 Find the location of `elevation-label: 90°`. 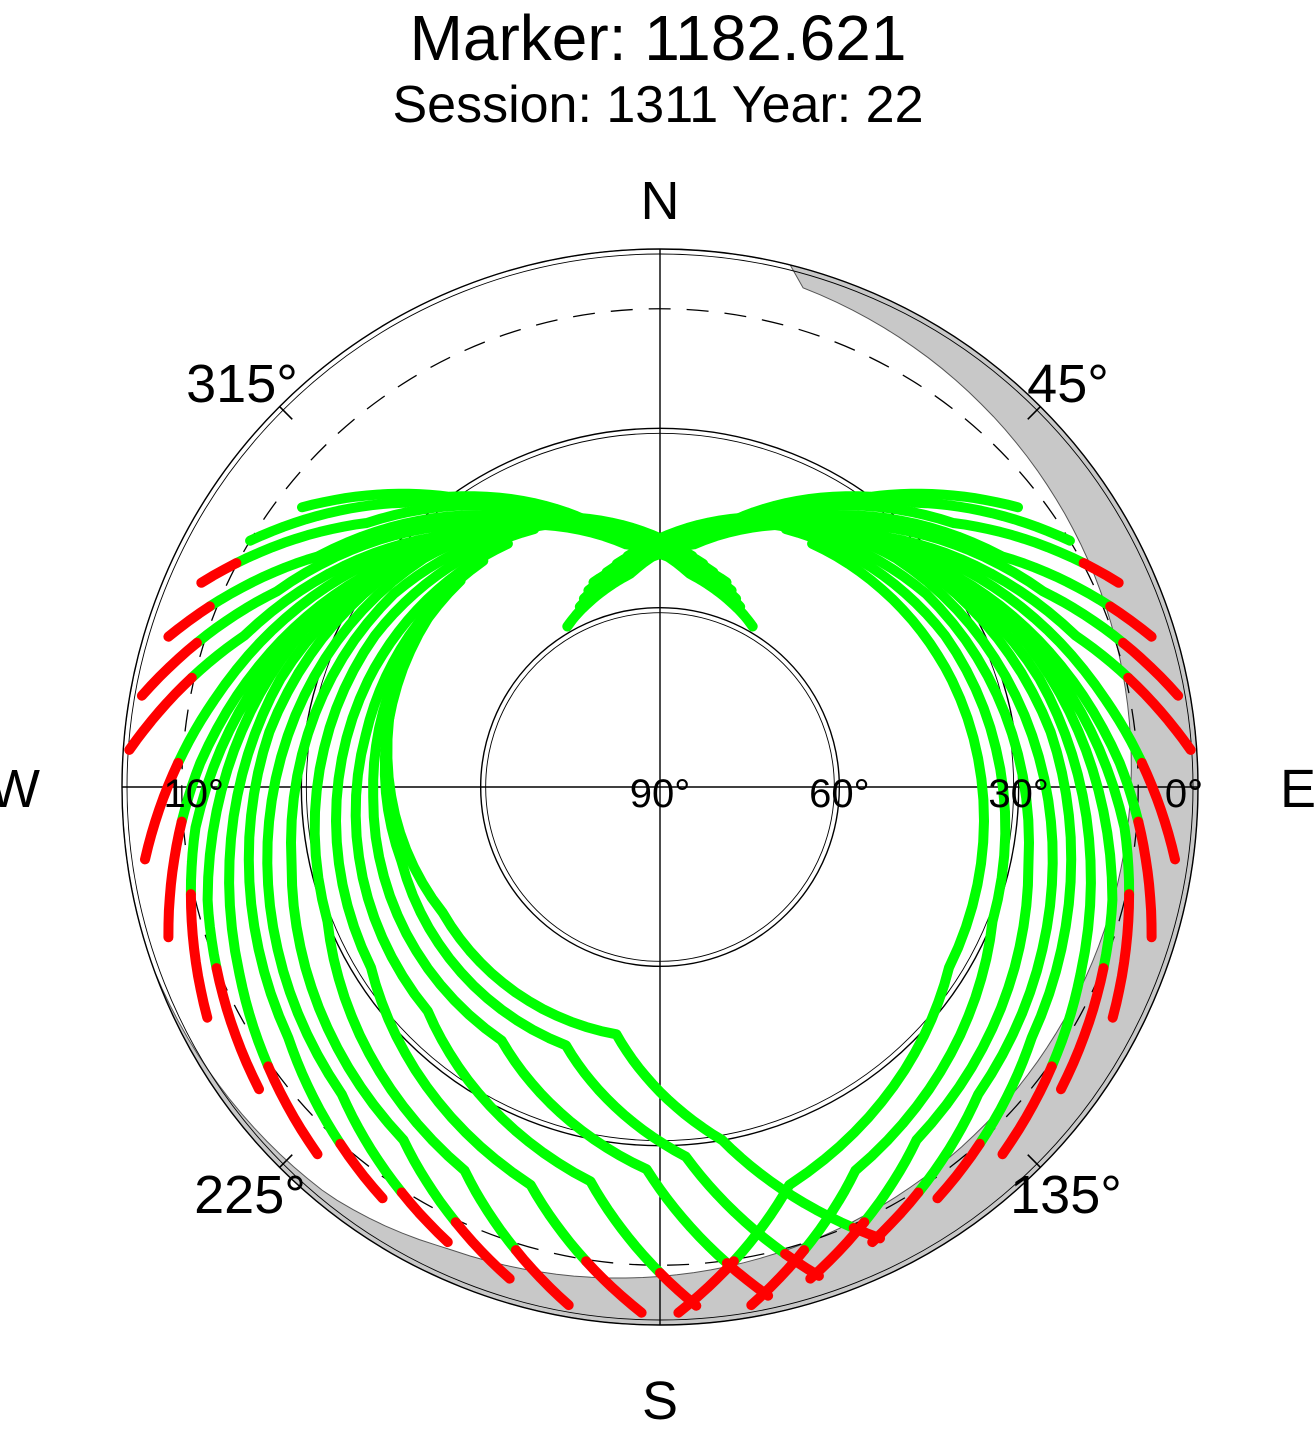

elevation-label: 90° is located at coordinates (660, 794).